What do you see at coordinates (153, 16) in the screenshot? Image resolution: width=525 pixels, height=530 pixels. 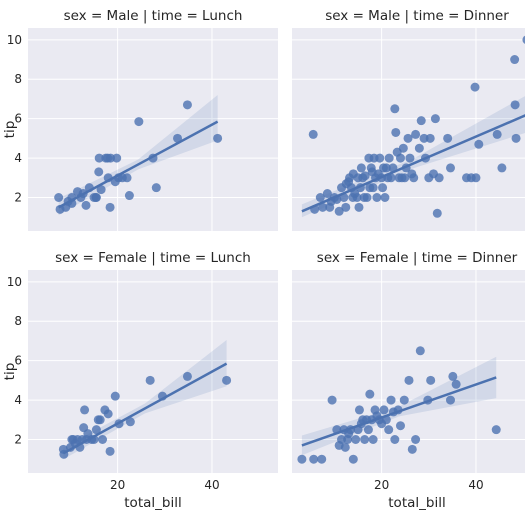 I see `facet-title: sex = Male | time = Lunch` at bounding box center [153, 16].